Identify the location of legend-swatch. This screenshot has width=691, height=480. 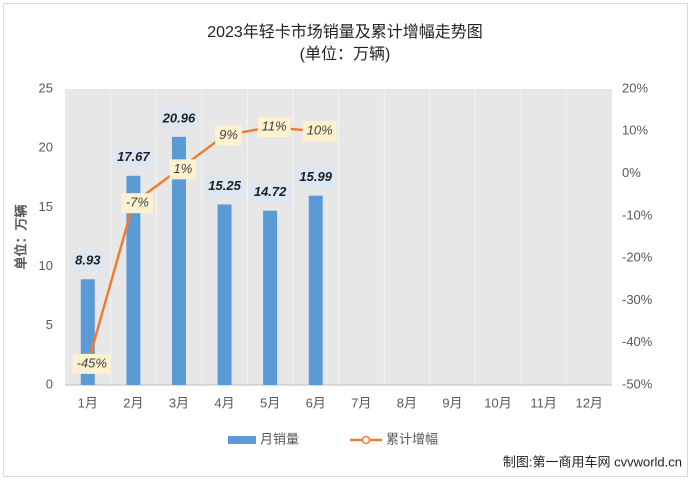
(242, 440).